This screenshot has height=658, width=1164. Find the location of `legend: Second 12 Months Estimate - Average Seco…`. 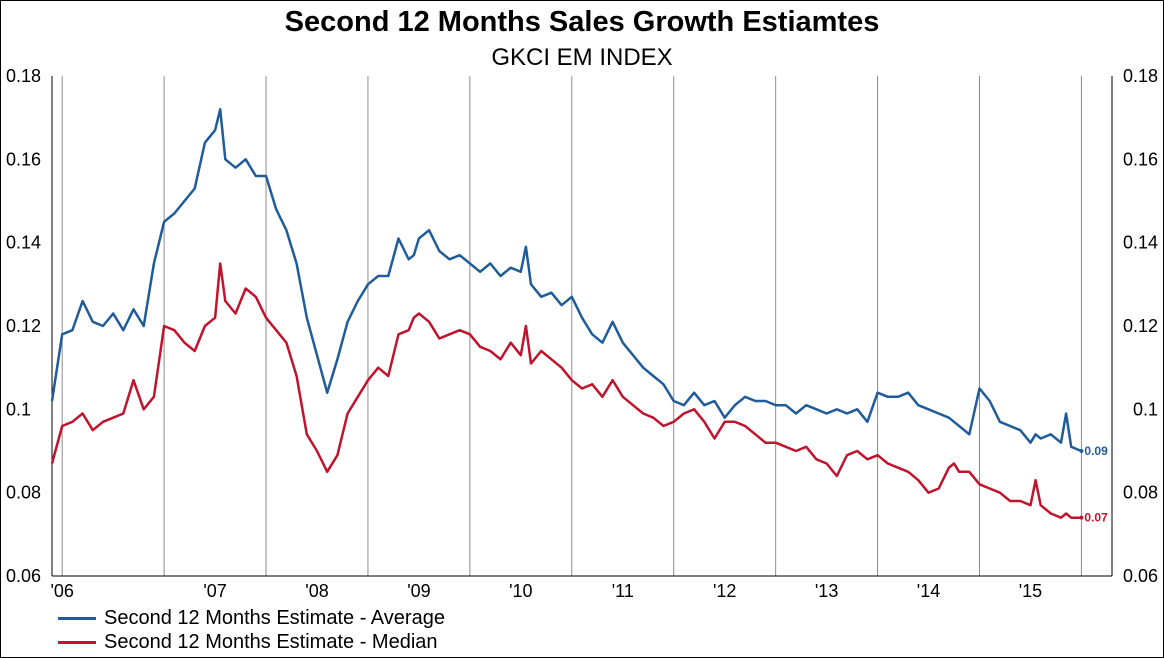

legend: Second 12 Months Estimate - Average Seco… is located at coordinates (251, 630).